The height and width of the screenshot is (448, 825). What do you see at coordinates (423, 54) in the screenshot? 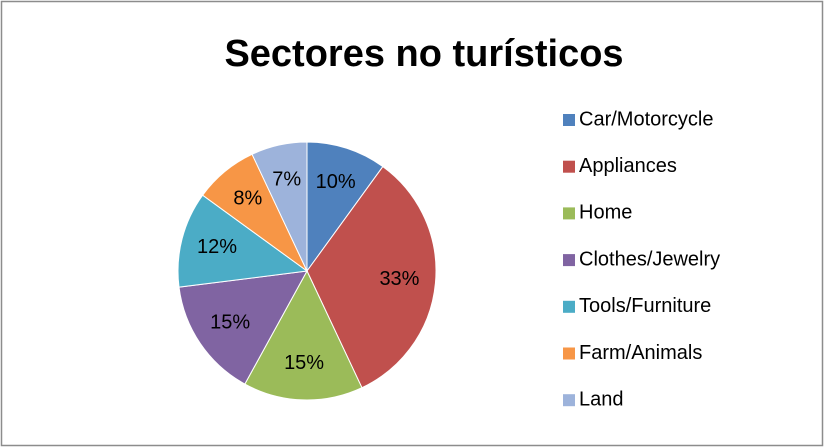
I see `chart-title: Sectores no turísticos` at bounding box center [423, 54].